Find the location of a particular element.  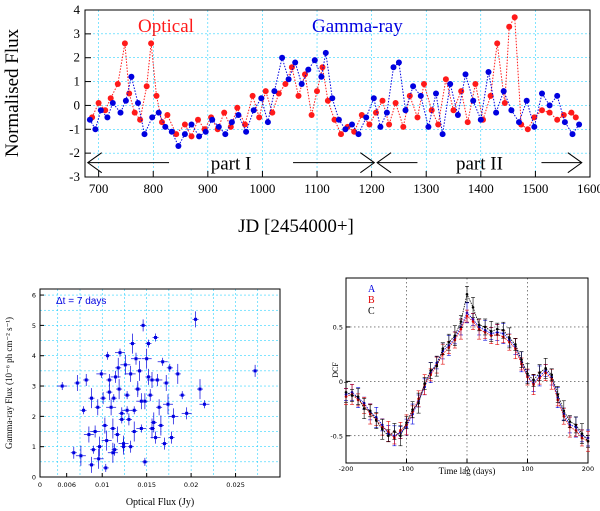

scatter-xlabel: Optical Flux (Jy) is located at coordinates (160, 502).